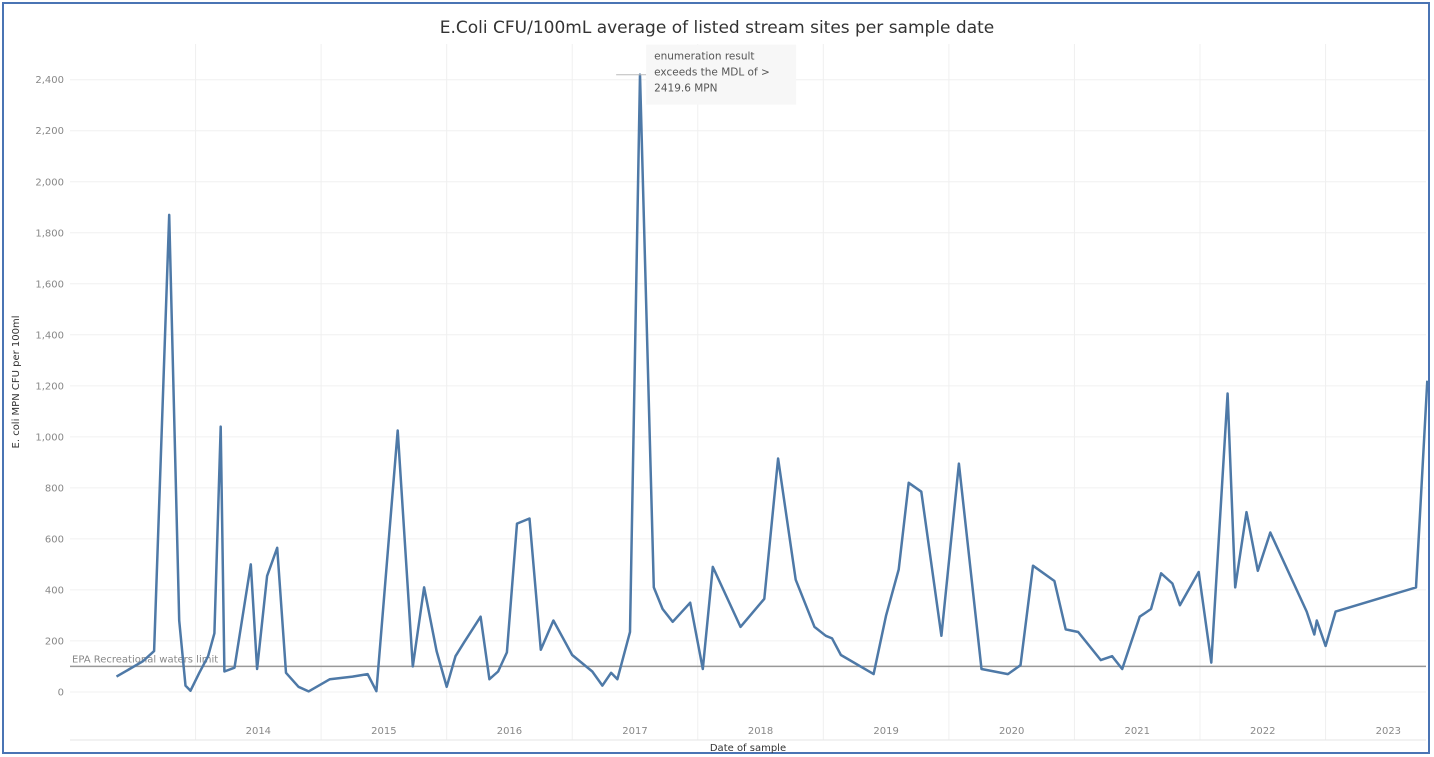 This screenshot has width=1434, height=757. I want to click on x-tick-label: 2015, so click(383, 731).